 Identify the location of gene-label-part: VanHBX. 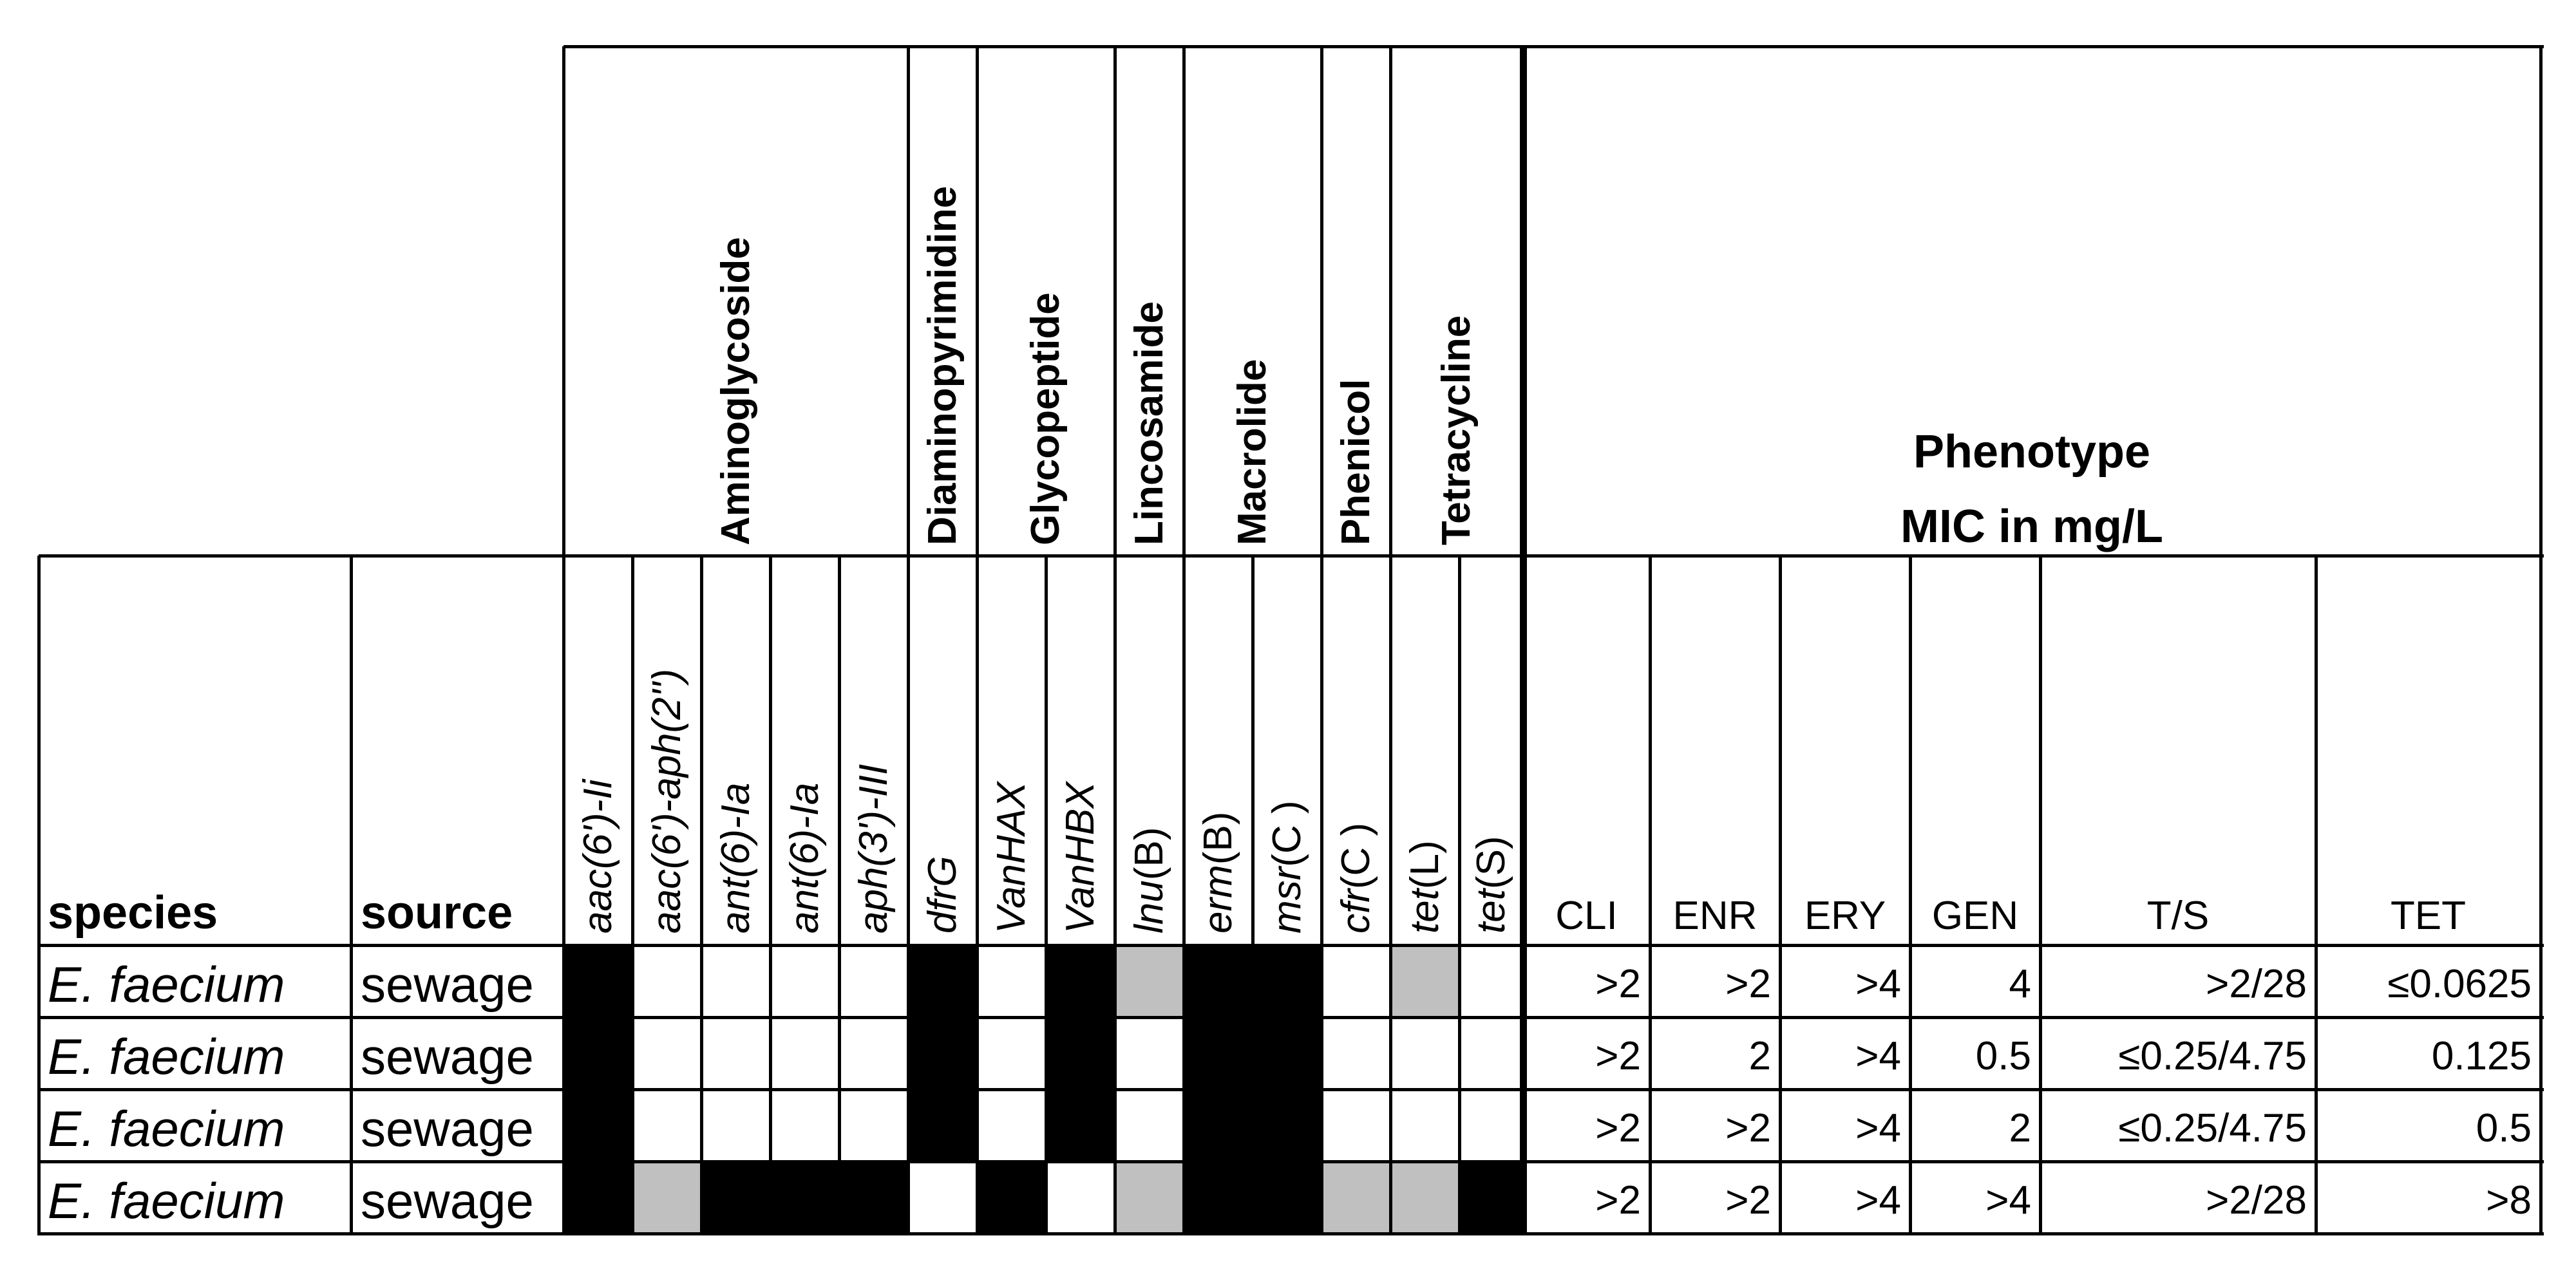
(1080, 858).